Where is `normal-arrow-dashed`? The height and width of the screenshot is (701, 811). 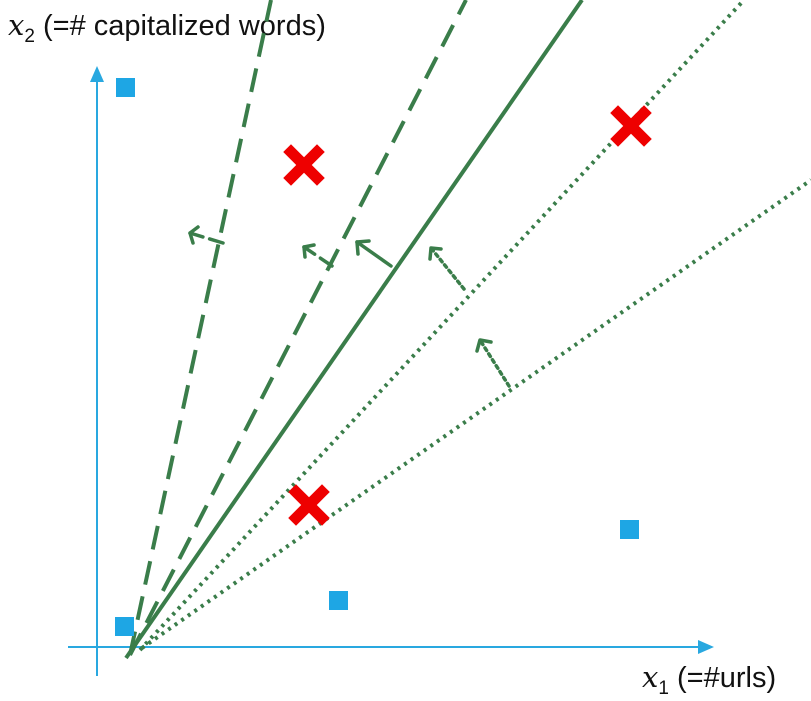
normal-arrow-dashed is located at coordinates (318, 255).